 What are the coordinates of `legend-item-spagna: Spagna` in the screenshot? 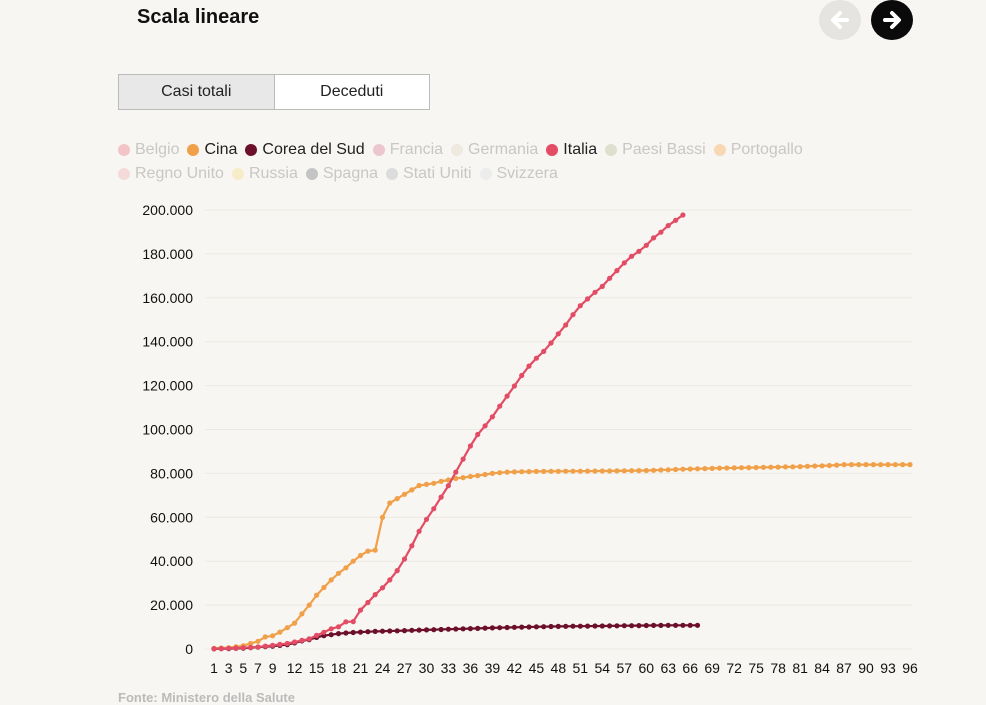 It's located at (342, 174).